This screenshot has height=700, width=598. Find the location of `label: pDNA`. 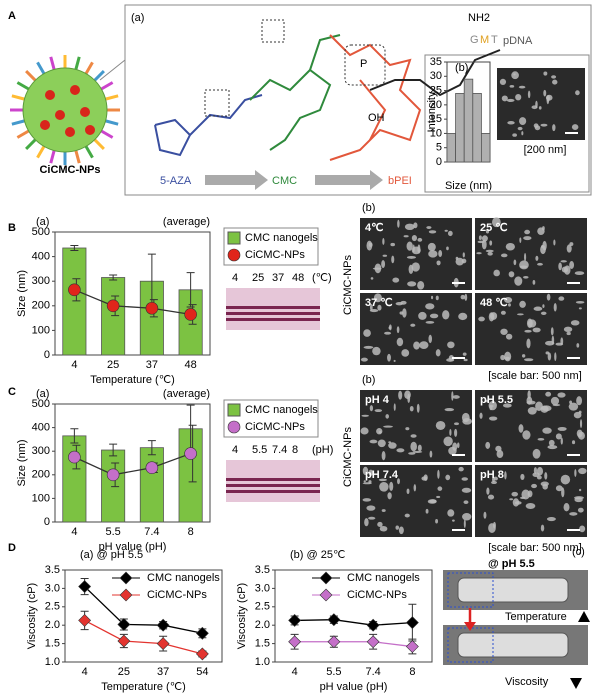

label: pDNA is located at coordinates (518, 41).